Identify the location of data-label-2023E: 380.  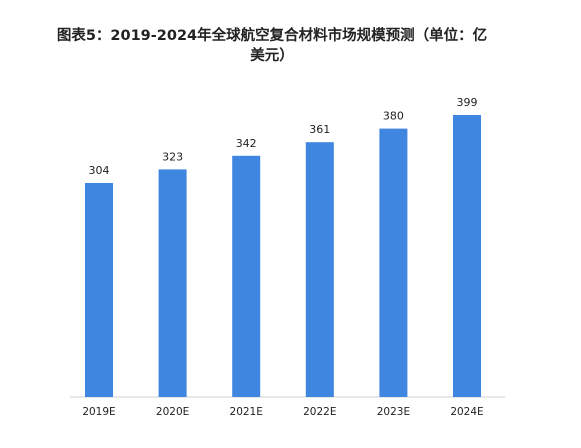
(393, 116).